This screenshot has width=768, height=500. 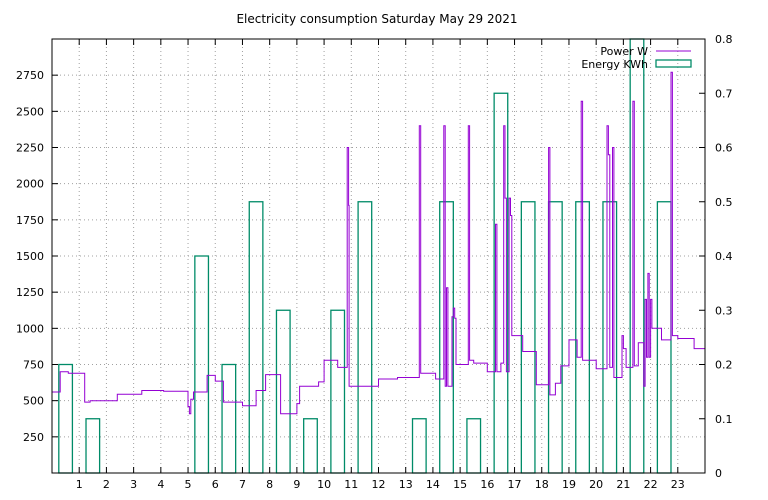 What do you see at coordinates (30, 328) in the screenshot?
I see `y-tick-label: 1000` at bounding box center [30, 328].